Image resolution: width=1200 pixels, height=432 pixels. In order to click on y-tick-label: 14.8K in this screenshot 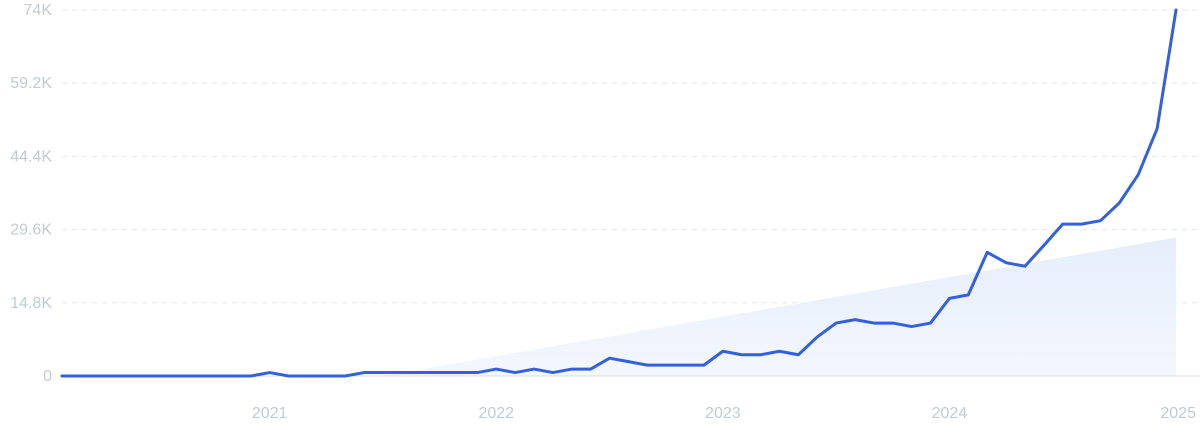, I will do `click(31, 303)`.